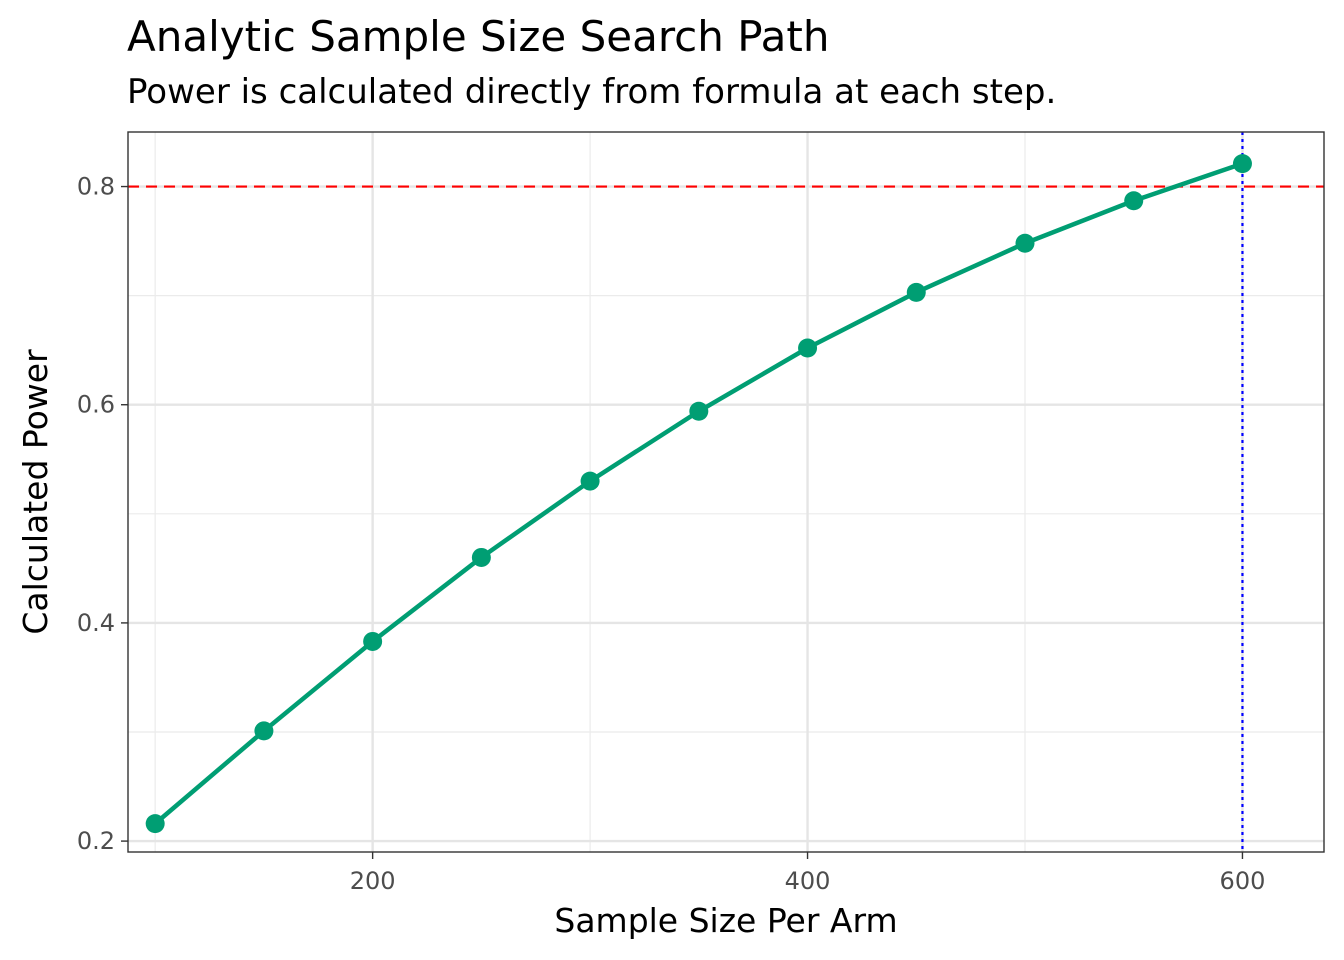 This screenshot has height=960, width=1344. What do you see at coordinates (373, 881) in the screenshot?
I see `x-tick-label: 200` at bounding box center [373, 881].